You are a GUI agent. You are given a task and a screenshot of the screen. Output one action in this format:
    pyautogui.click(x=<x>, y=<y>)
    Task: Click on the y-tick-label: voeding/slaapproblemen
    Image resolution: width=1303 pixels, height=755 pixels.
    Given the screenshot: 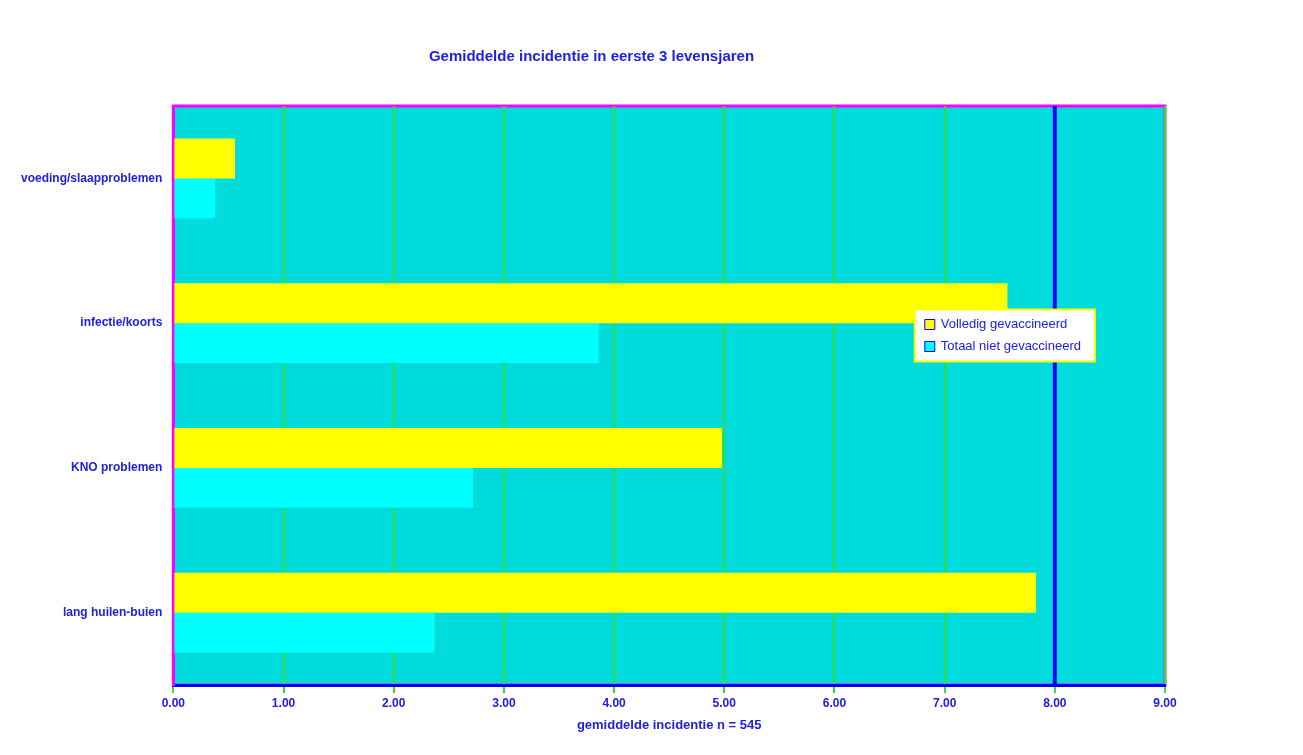 What is the action you would take?
    pyautogui.click(x=91, y=177)
    